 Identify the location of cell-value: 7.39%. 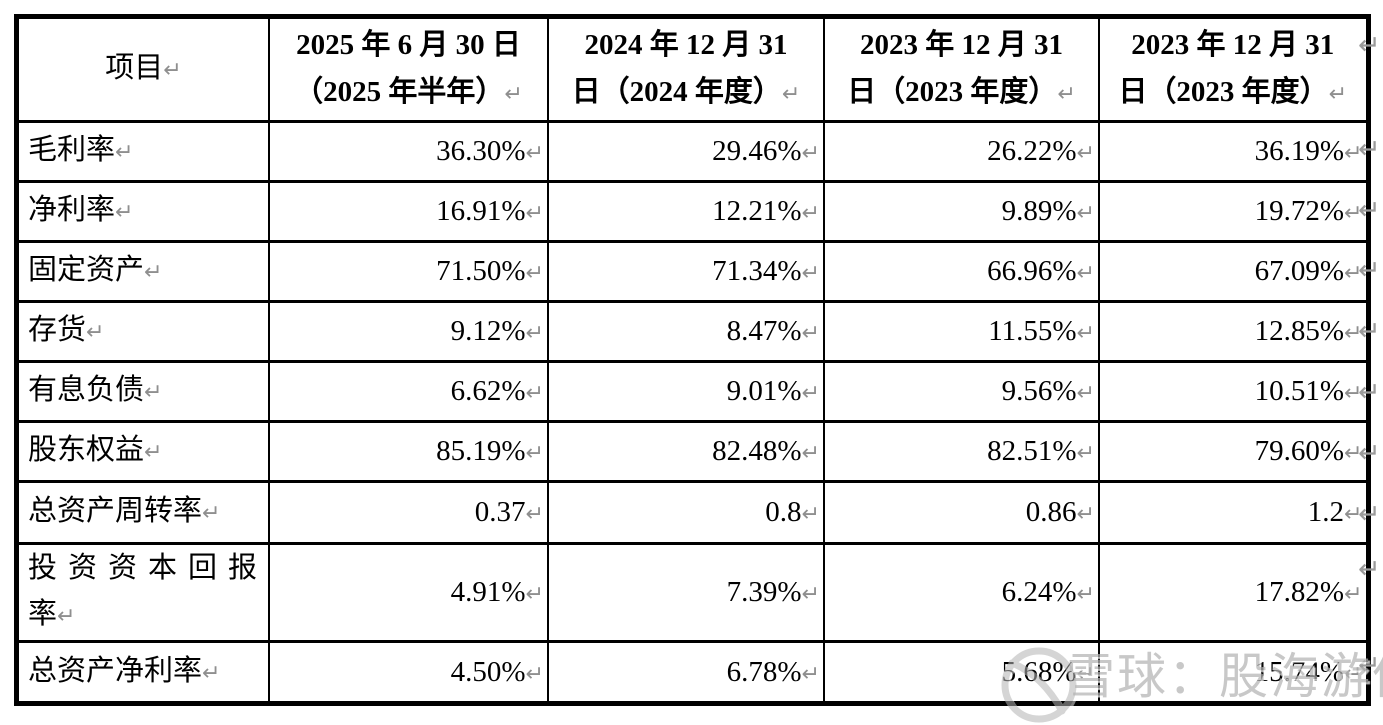
(764, 592).